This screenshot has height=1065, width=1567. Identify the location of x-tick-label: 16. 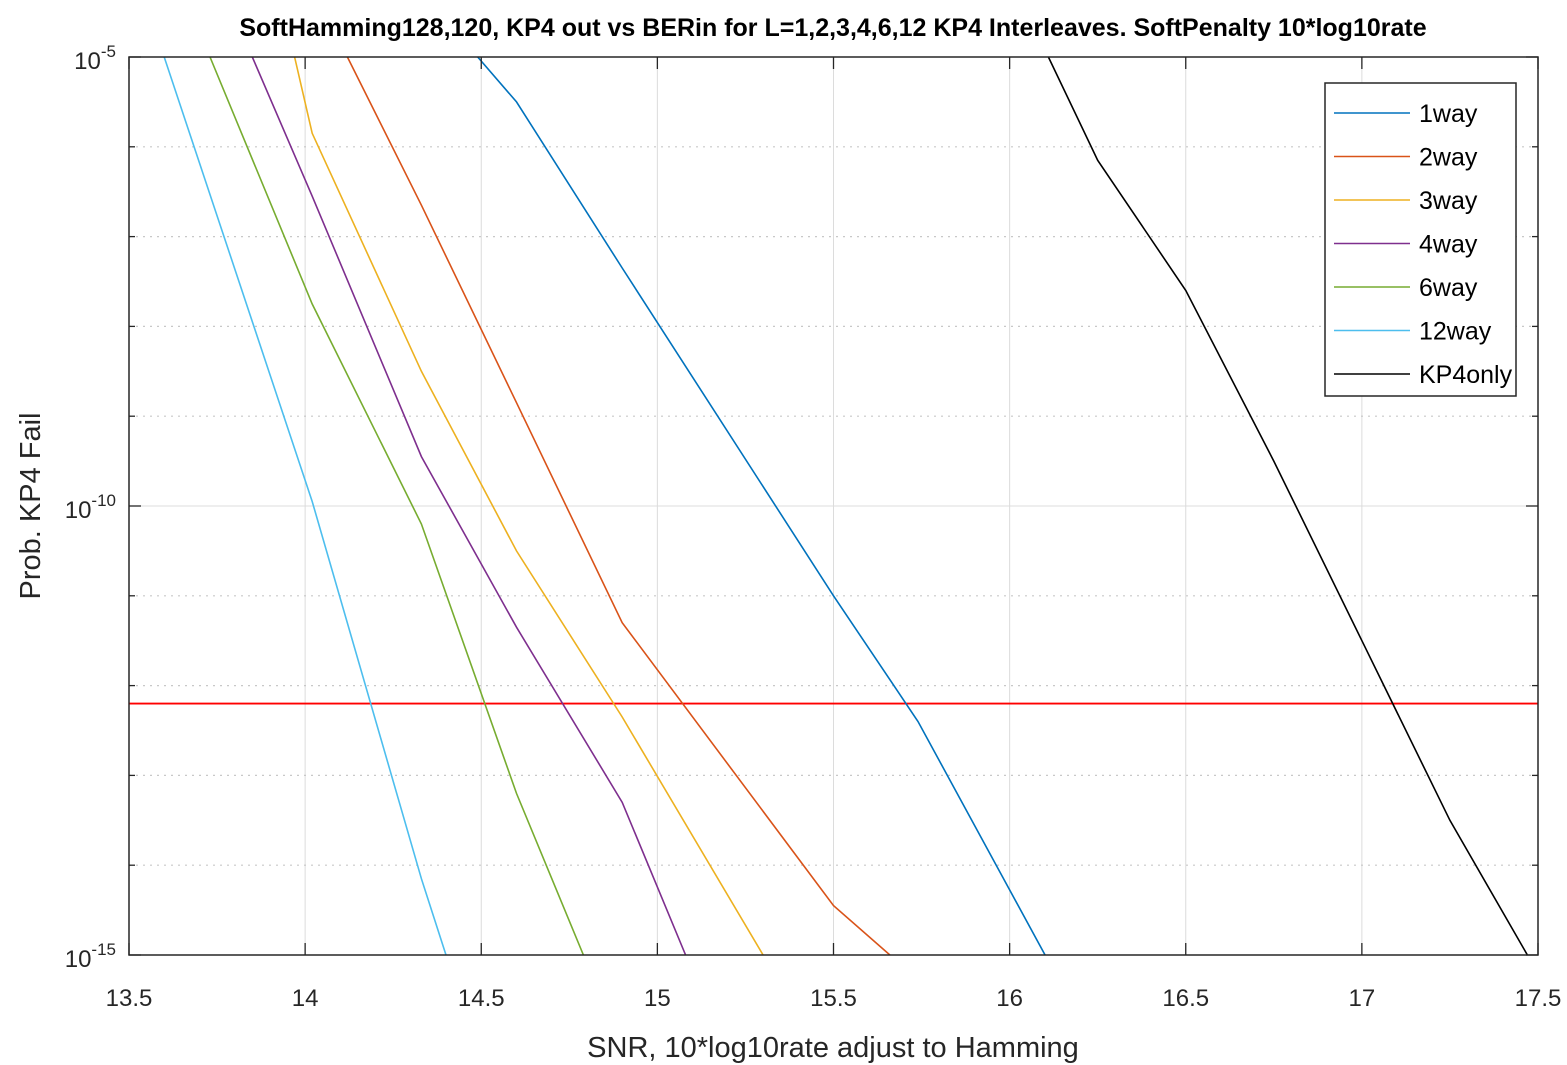
(1009, 998).